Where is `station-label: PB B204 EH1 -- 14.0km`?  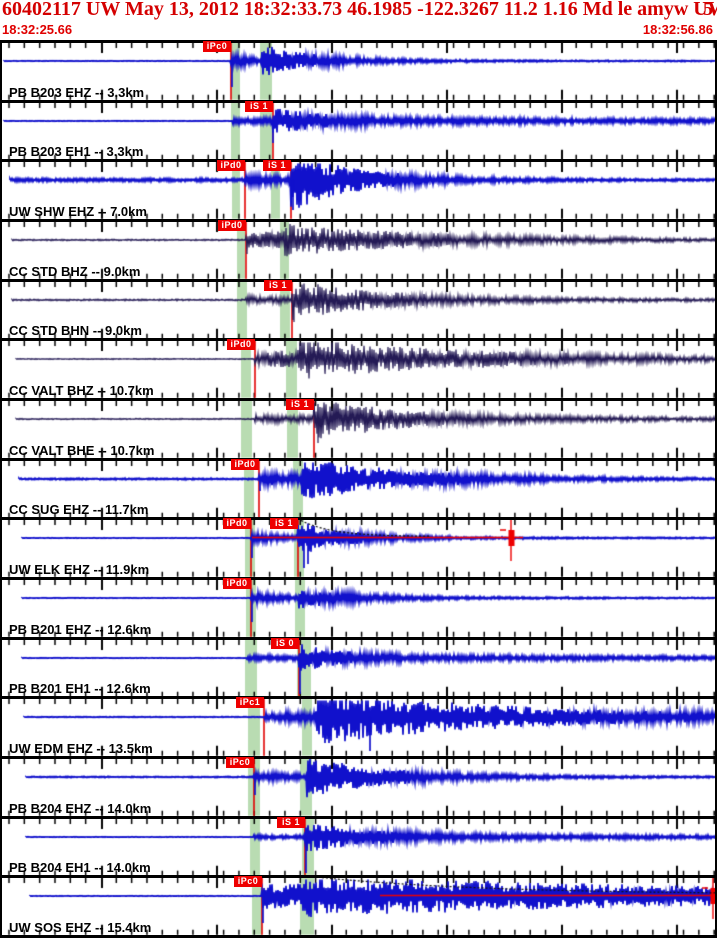 station-label: PB B204 EH1 -- 14.0km is located at coordinates (80, 868).